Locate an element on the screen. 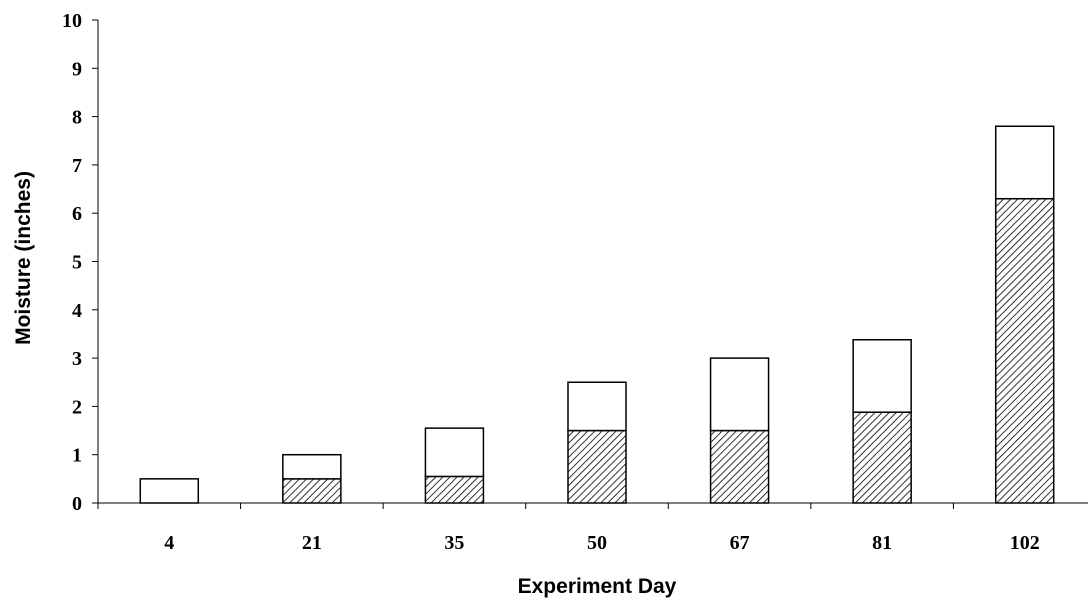 This screenshot has width=1088, height=603. y-tick-label-3: 3 is located at coordinates (77, 359).